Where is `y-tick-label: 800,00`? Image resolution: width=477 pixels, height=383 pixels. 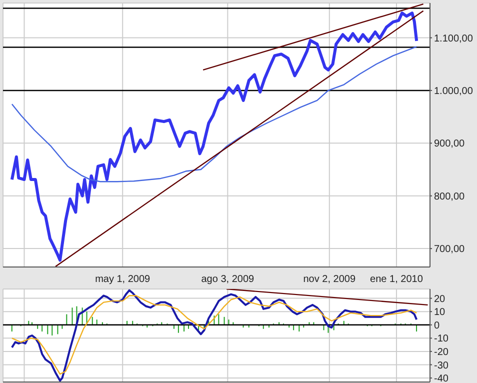 y-tick-label: 800,00 is located at coordinates (450, 196).